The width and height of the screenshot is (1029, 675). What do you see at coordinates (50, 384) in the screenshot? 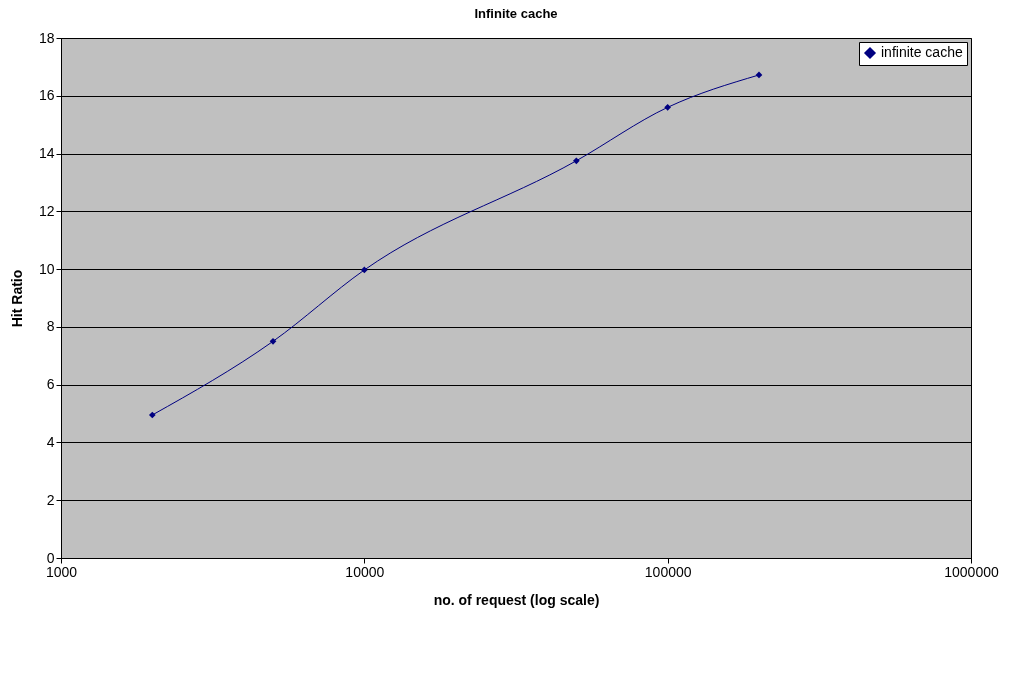
I see `y-tick-label: 6` at bounding box center [50, 384].